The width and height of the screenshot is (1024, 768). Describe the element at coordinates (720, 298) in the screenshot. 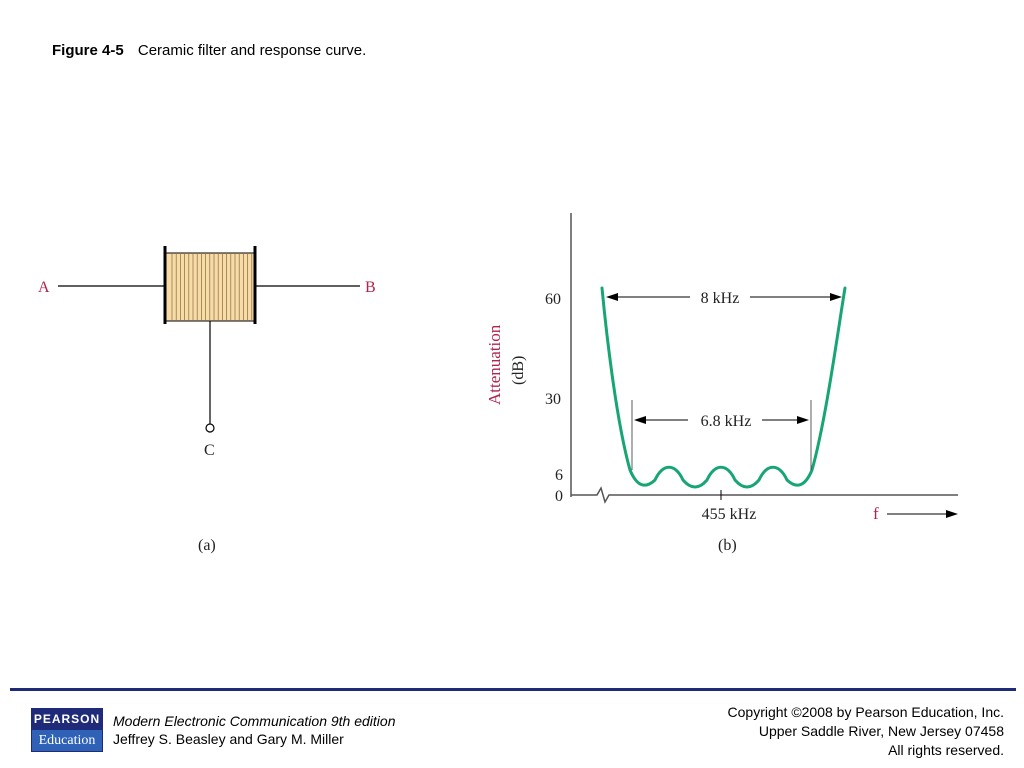

I see `bandwidth-8khz-label: 8 kHz` at that location.